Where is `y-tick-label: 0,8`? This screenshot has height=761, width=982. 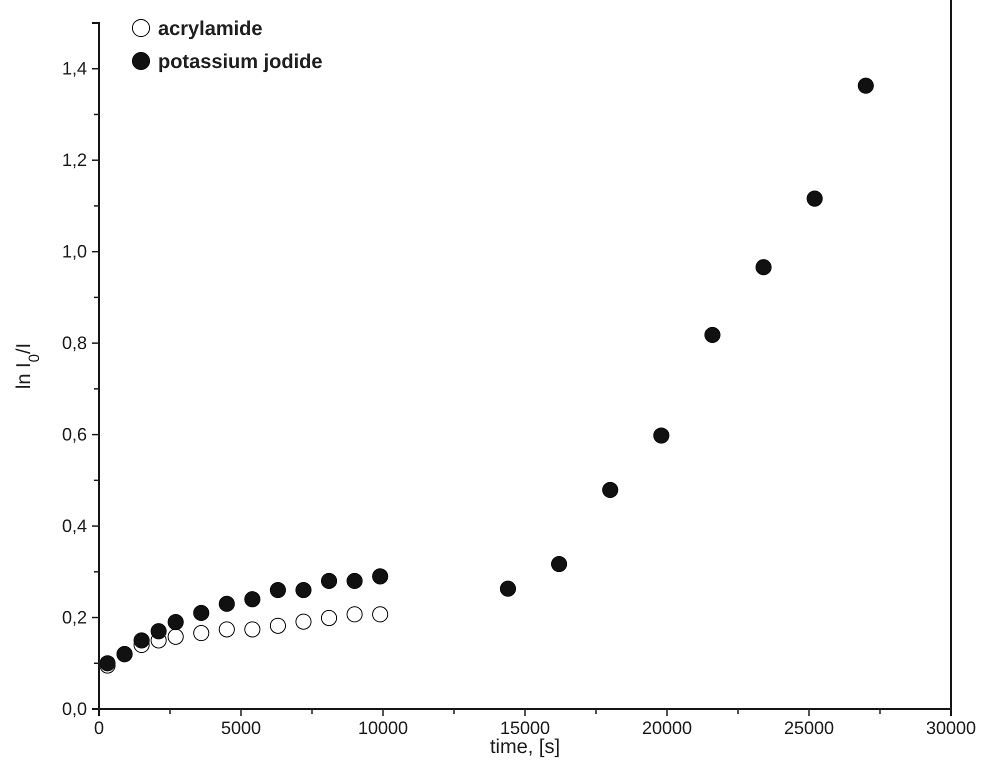
y-tick-label: 0,8 is located at coordinates (74, 342).